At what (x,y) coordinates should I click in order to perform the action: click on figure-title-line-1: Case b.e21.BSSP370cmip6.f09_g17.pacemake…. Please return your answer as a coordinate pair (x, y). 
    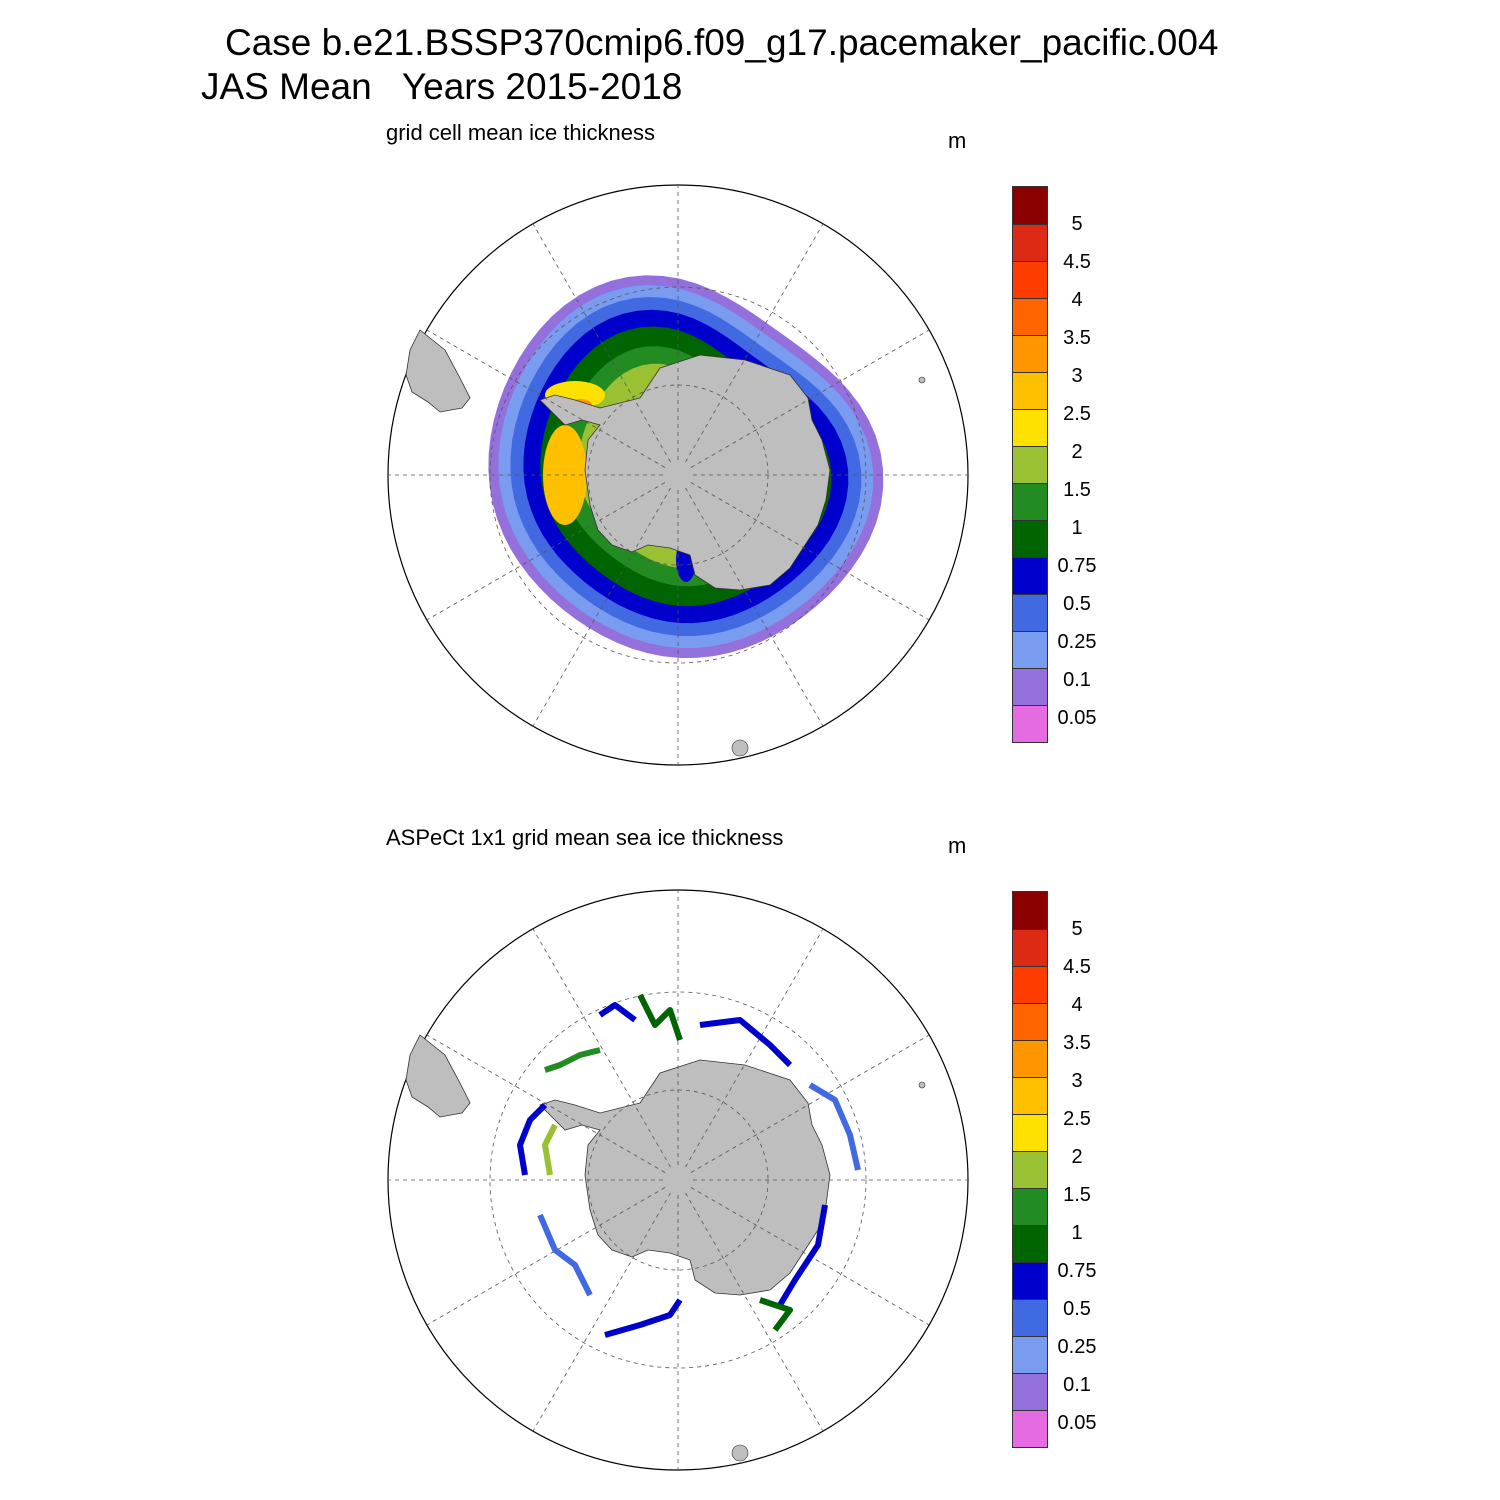
    Looking at the image, I should click on (722, 42).